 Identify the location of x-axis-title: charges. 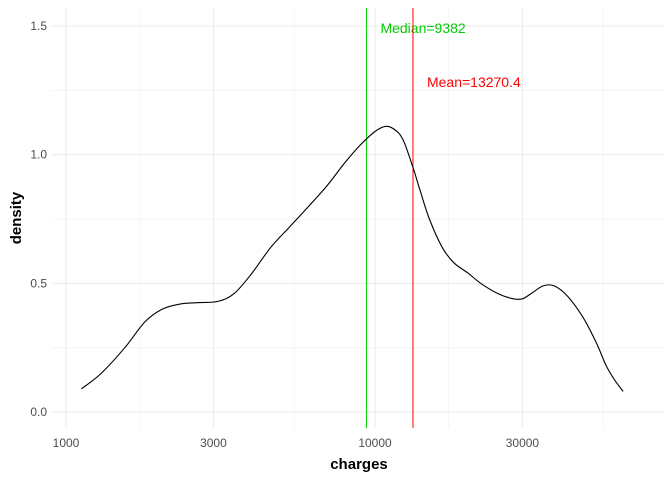
(359, 464).